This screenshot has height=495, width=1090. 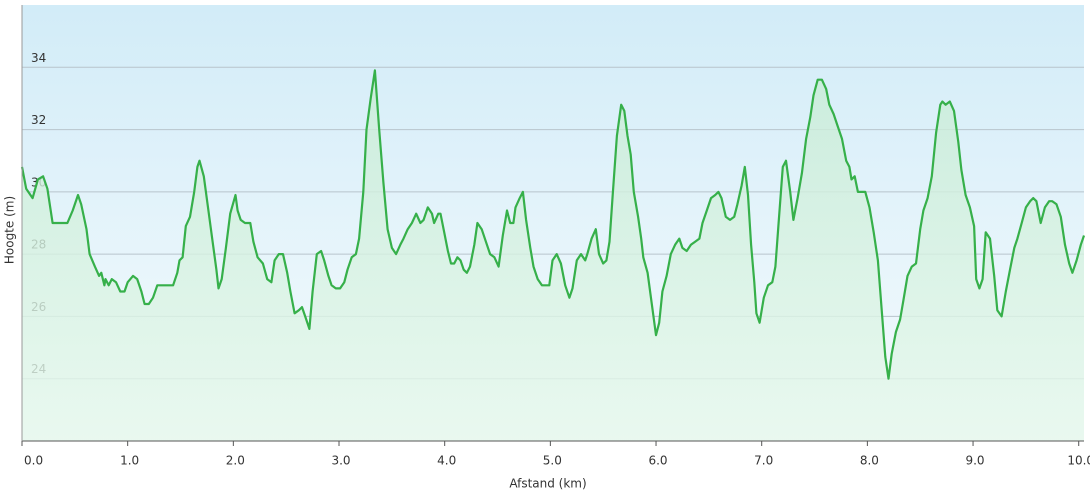 I want to click on x-tick-label: 0.0, so click(x=33, y=461).